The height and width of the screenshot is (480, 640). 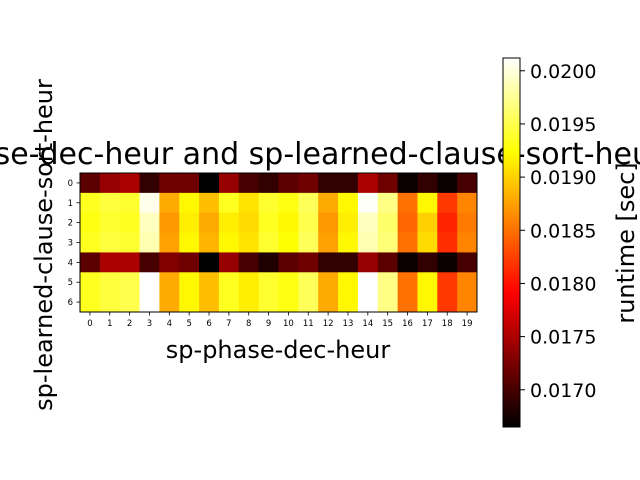 What do you see at coordinates (70, 303) in the screenshot?
I see `y-tick-label: 6` at bounding box center [70, 303].